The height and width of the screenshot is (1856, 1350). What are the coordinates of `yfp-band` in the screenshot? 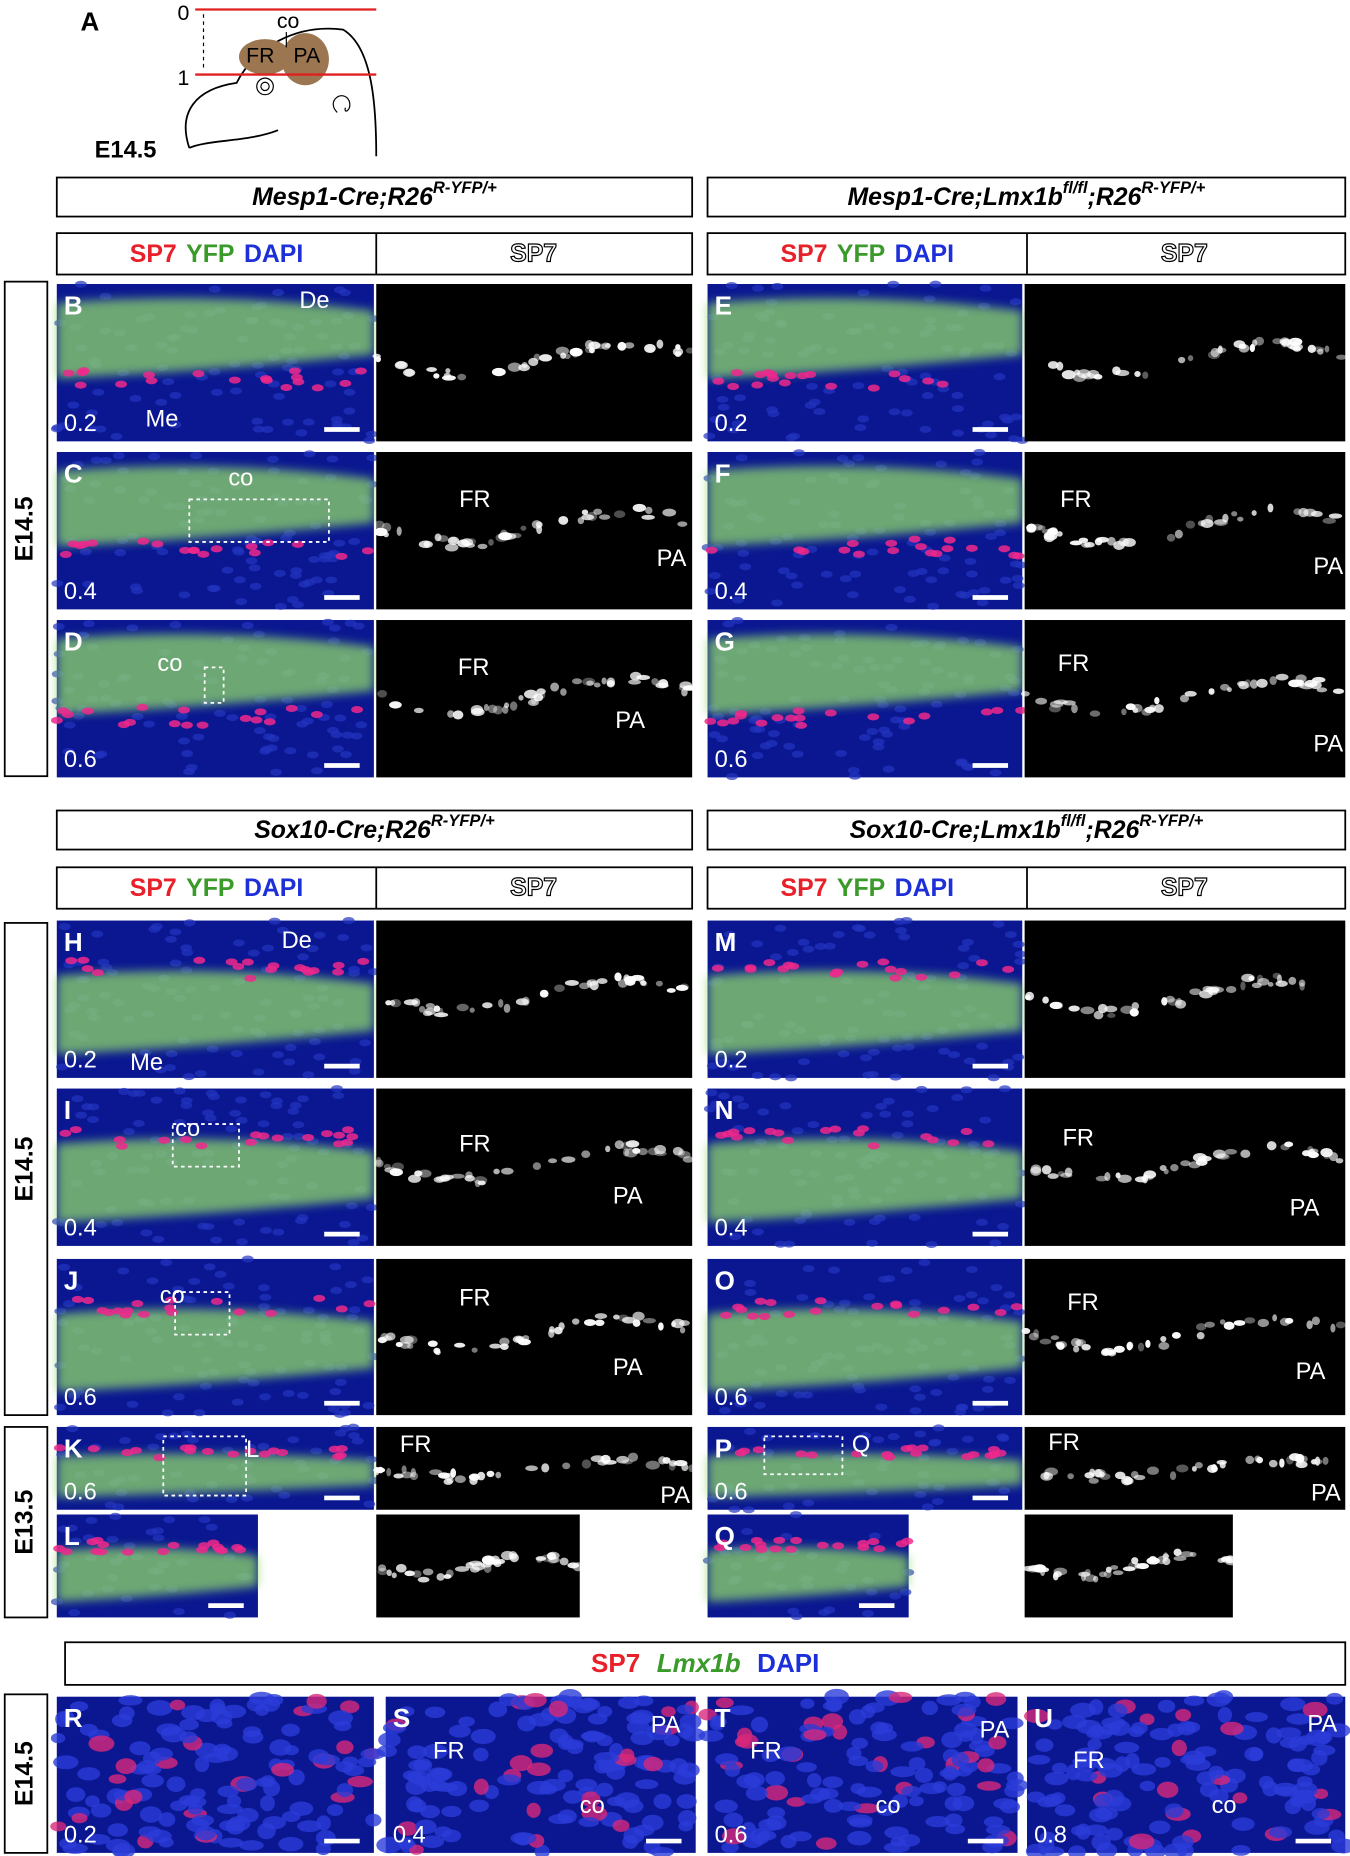 It's located at (215, 338).